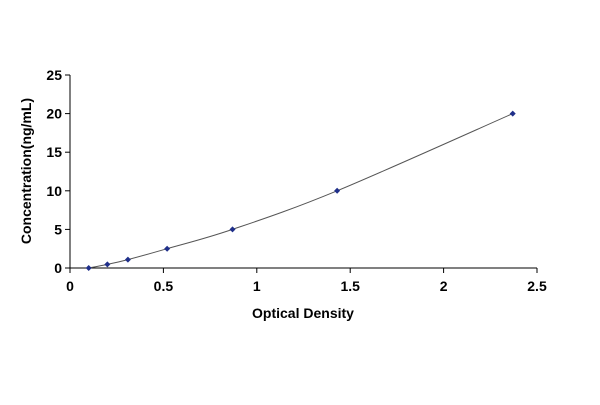 The width and height of the screenshot is (600, 405). What do you see at coordinates (350, 286) in the screenshot?
I see `x-tick-label: 1.5` at bounding box center [350, 286].